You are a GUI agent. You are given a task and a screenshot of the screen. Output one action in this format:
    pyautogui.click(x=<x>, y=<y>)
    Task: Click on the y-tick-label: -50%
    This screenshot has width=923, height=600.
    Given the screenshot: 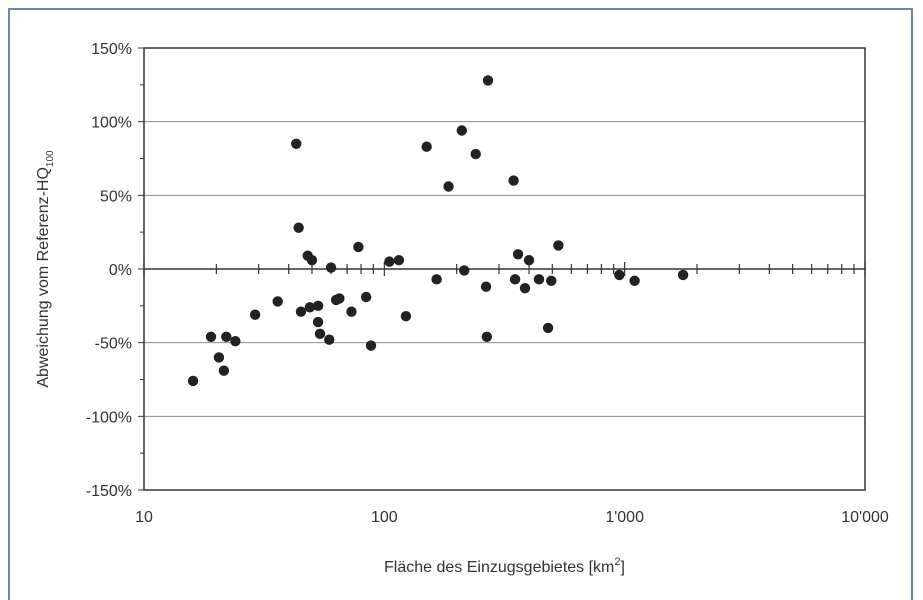 What is the action you would take?
    pyautogui.click(x=113, y=344)
    